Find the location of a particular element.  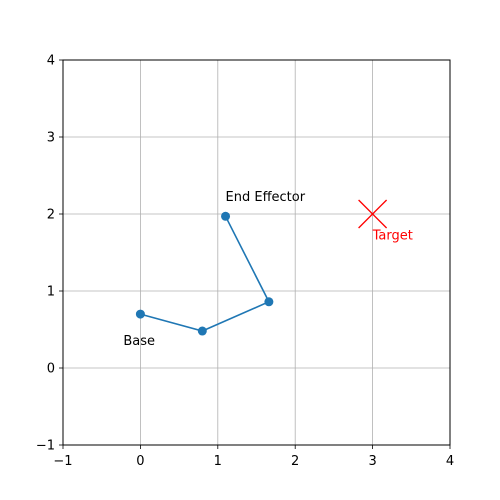

series is located at coordinates (261, 267).